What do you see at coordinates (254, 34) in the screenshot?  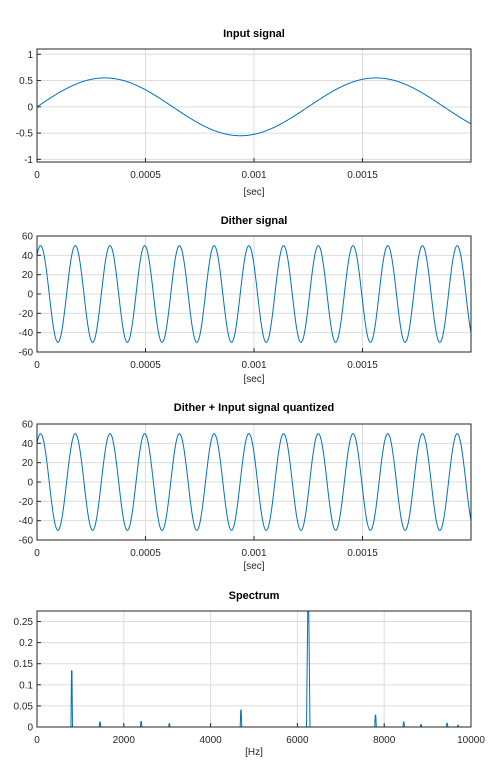 I see `chart-title: Input signal` at bounding box center [254, 34].